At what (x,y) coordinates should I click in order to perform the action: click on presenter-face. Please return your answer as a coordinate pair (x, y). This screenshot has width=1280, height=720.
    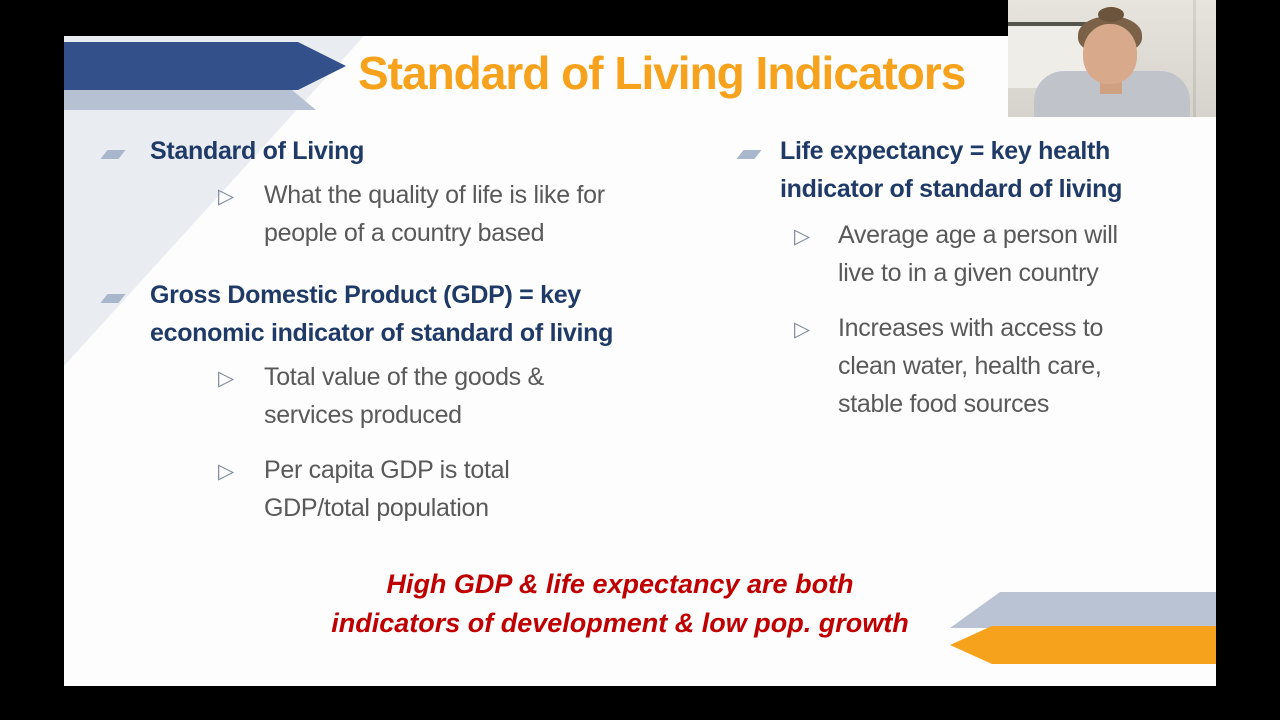
    Looking at the image, I should click on (1110, 54).